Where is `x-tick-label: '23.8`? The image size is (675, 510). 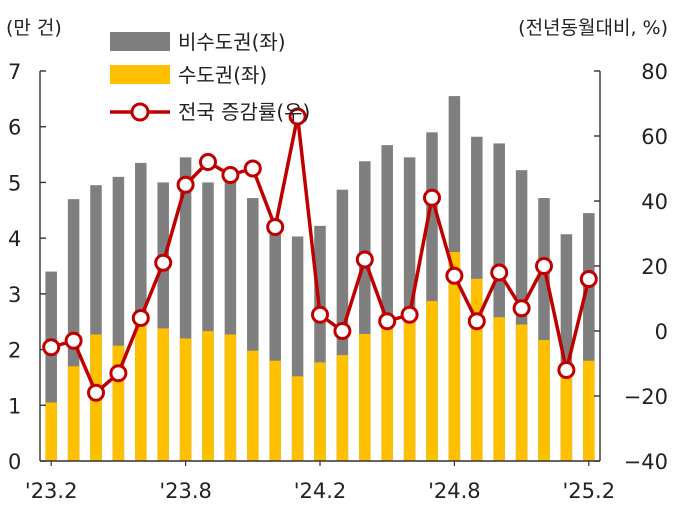 x-tick-label: '23.8 is located at coordinates (185, 491).